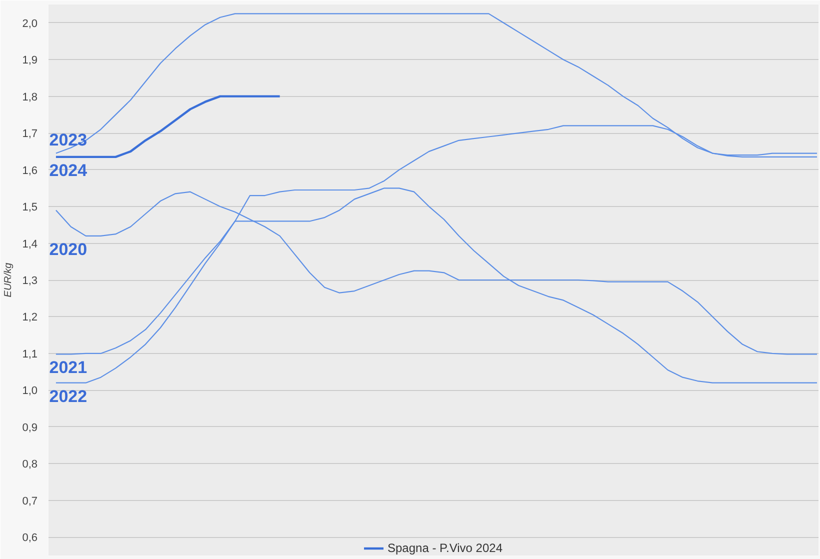  I want to click on legend-label: Spagna - P.Vivo 2024, so click(445, 548).